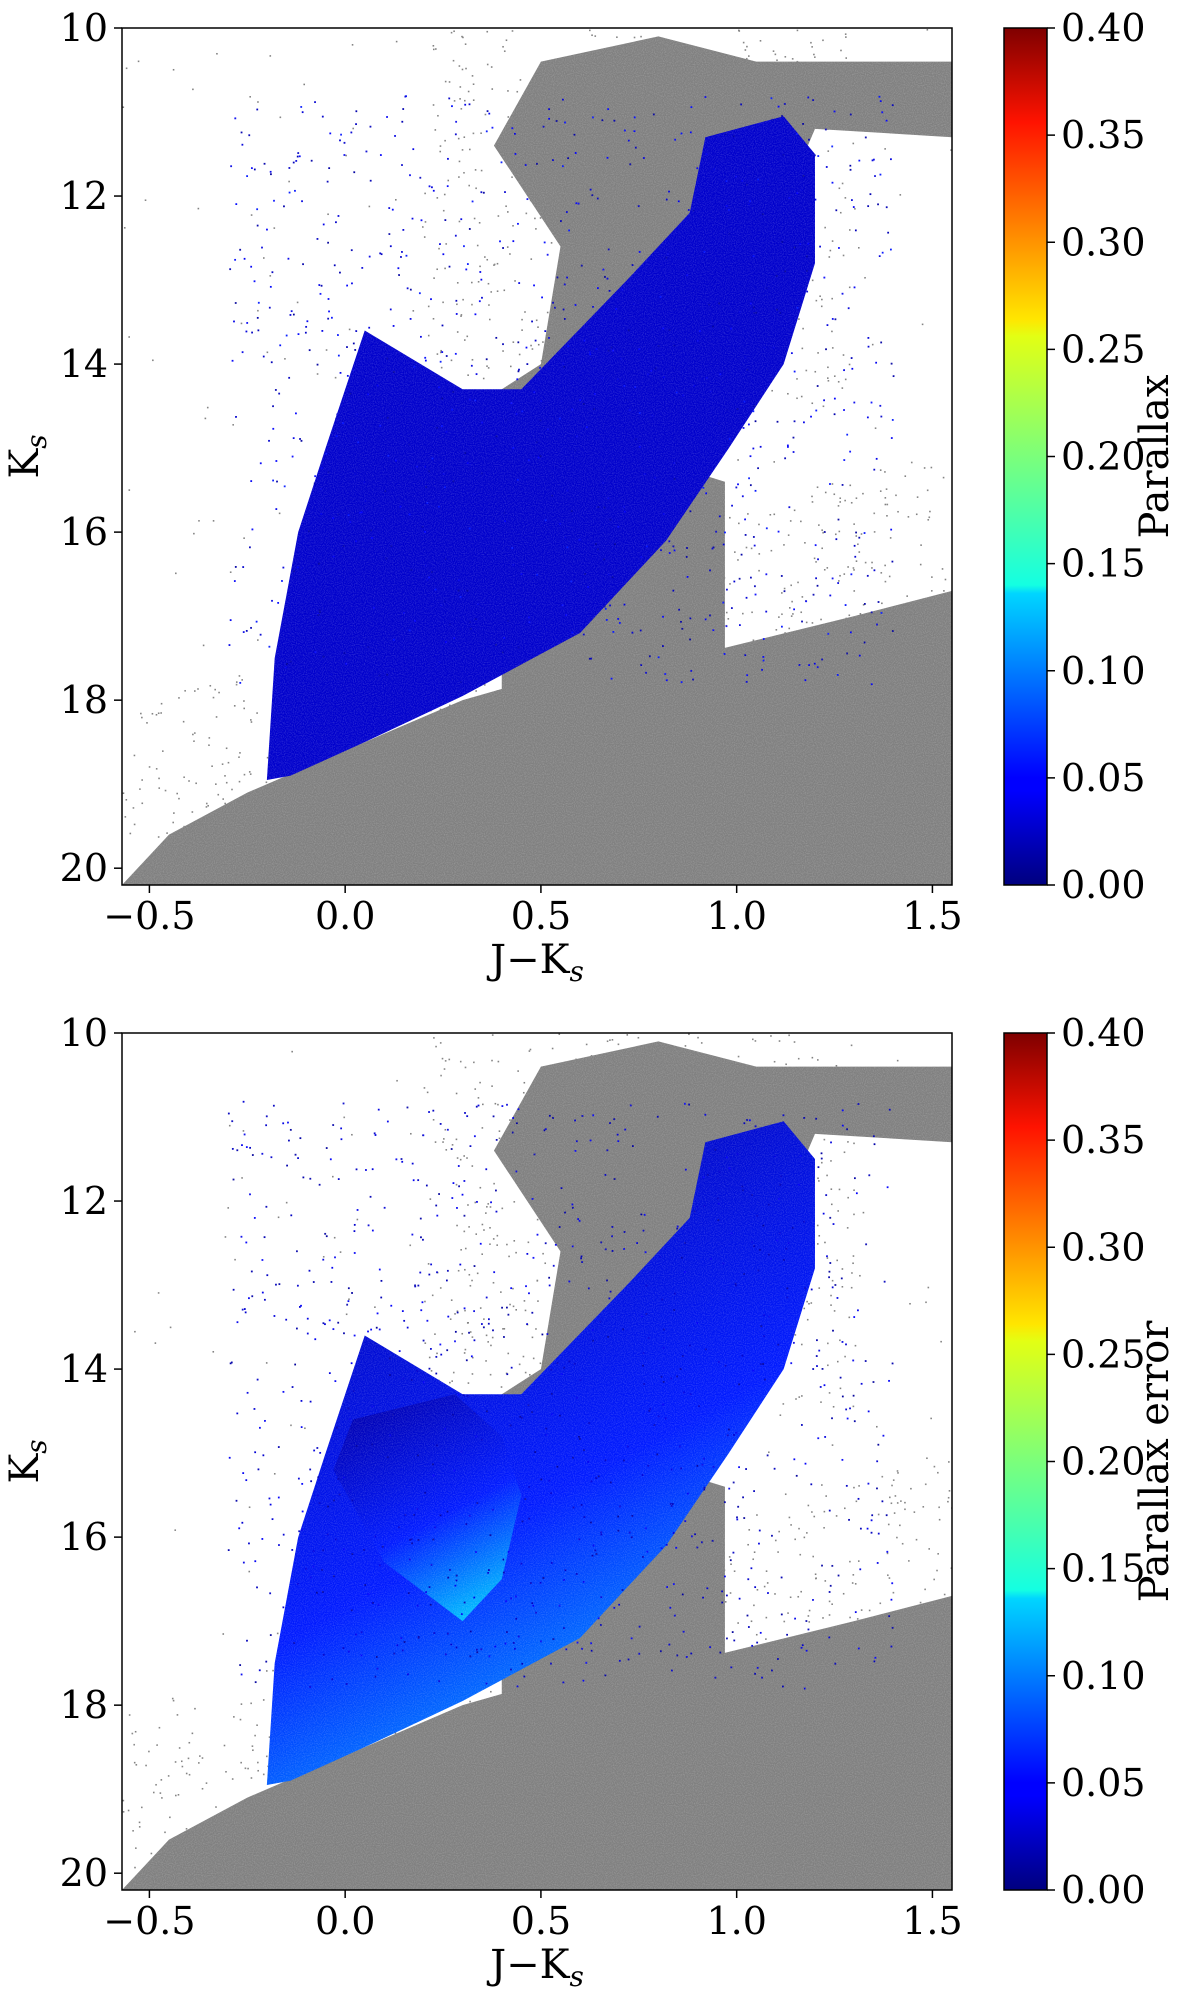 This screenshot has width=1200, height=2008. I want to click on y-tick-label: 12, so click(84, 196).